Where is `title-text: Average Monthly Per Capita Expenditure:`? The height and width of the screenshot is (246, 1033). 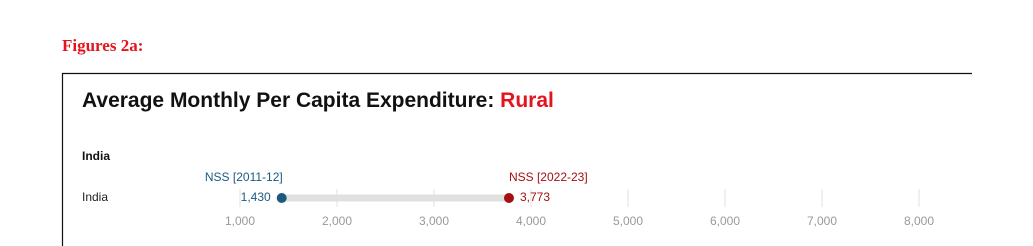
title-text: Average Monthly Per Capita Expenditure: is located at coordinates (288, 100).